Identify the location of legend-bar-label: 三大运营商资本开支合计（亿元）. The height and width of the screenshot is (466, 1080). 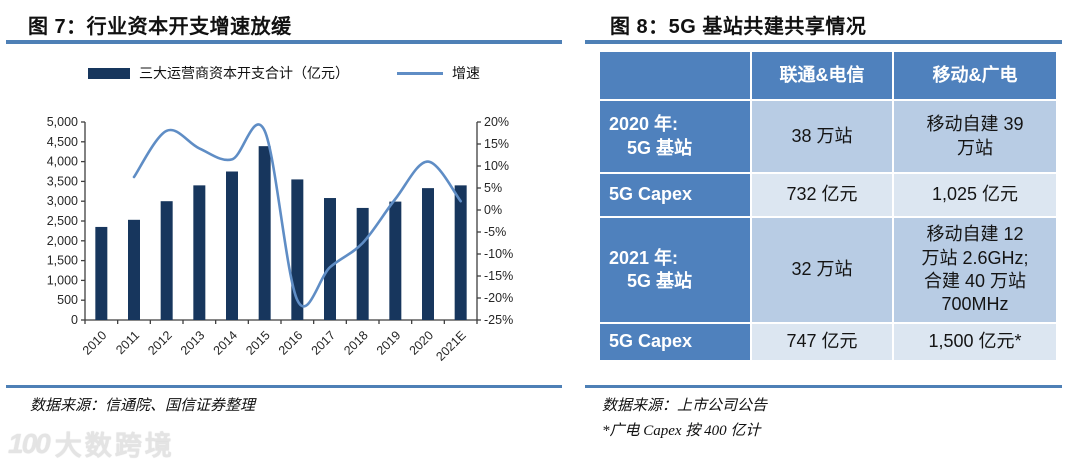
(244, 73).